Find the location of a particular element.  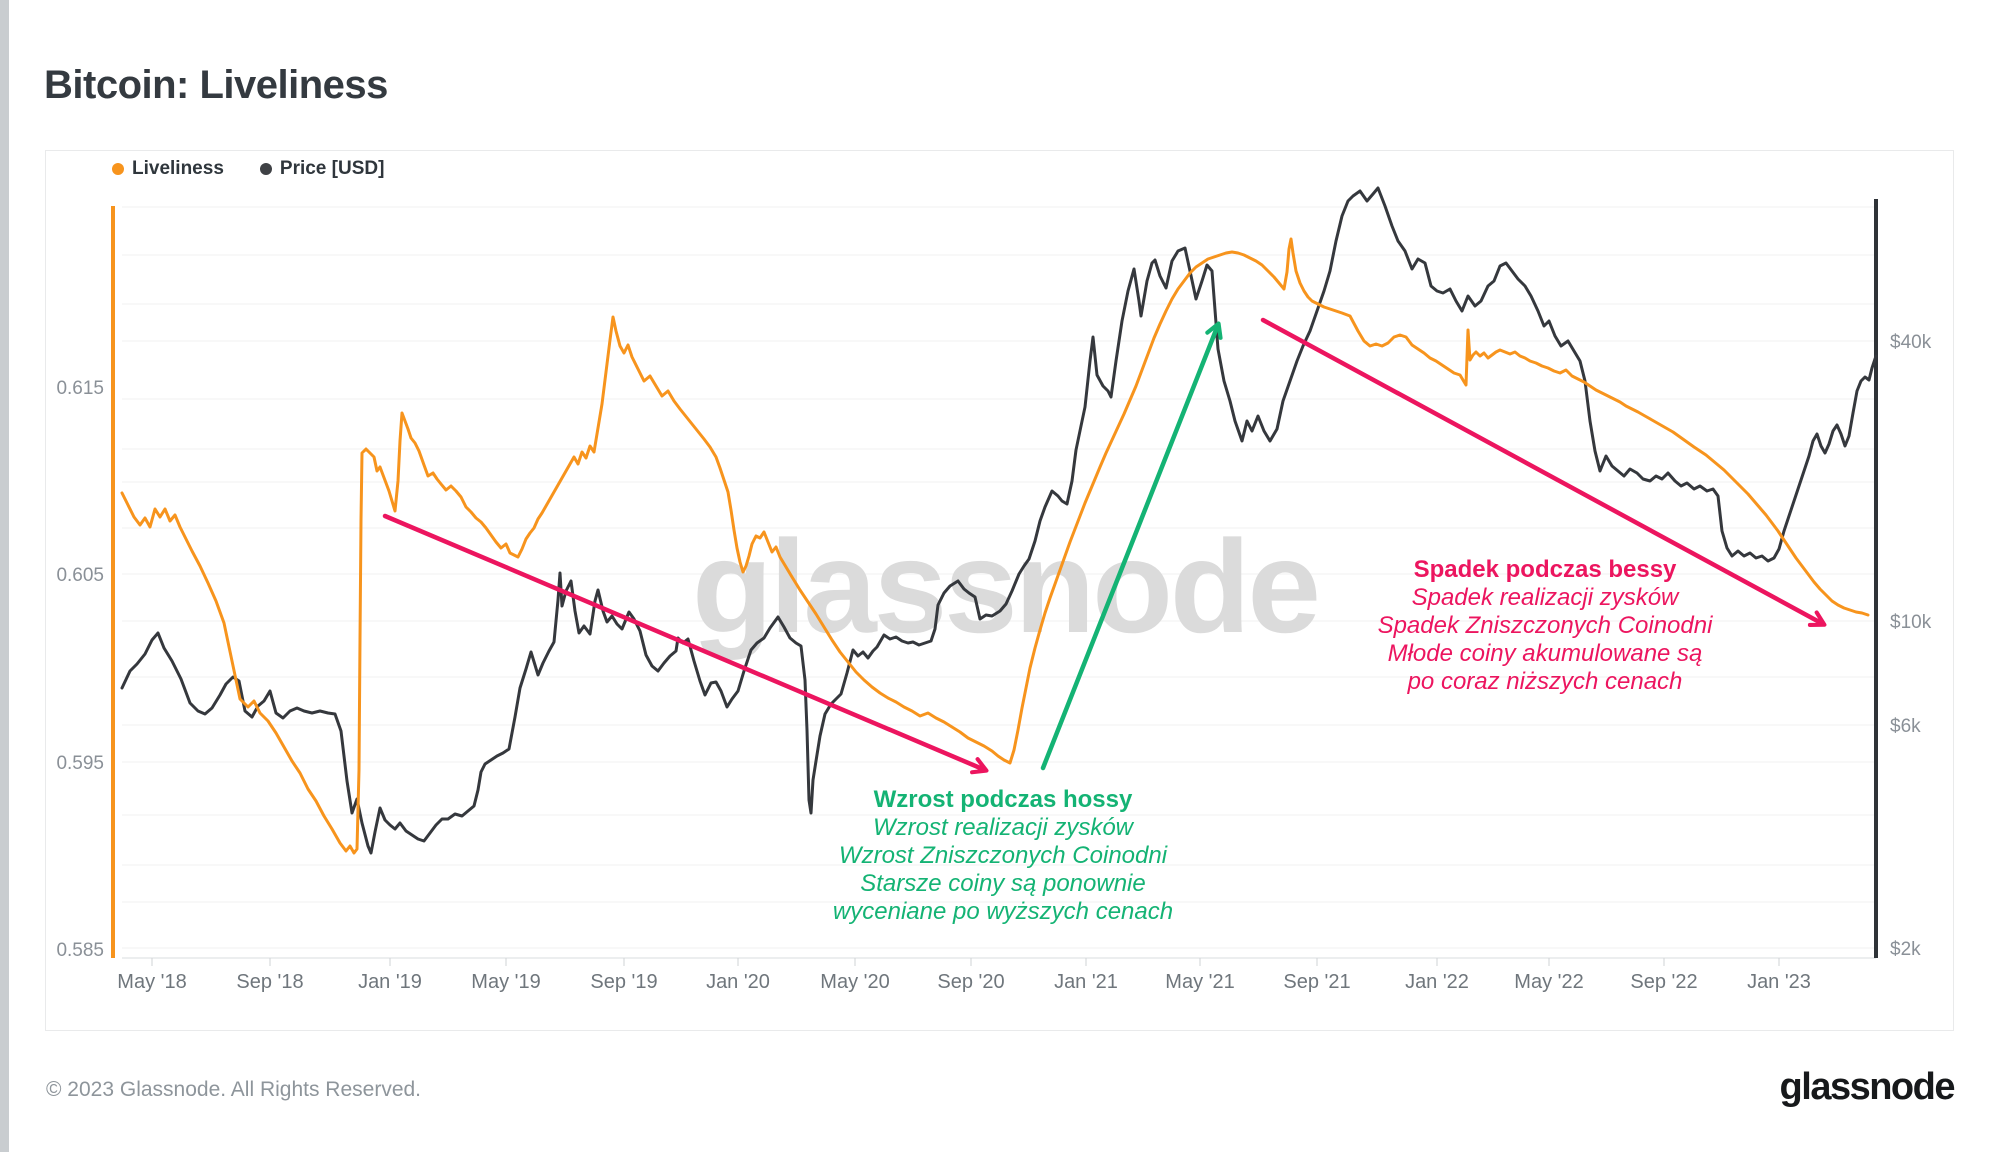

svg-text: May '19 is located at coordinates (505, 982).